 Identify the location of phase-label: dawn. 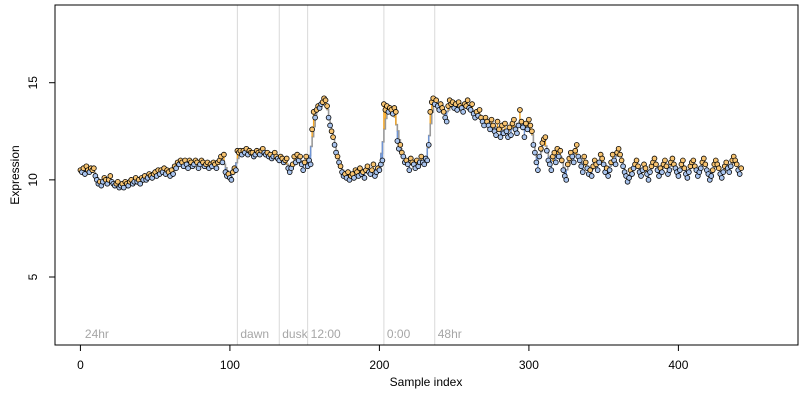
(254, 334).